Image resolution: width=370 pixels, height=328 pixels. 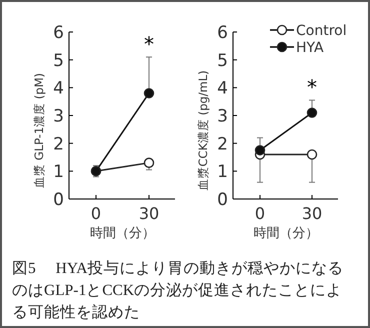 I want to click on y-axis-title: 血漿 GLP-1濃度 (pM), so click(x=39, y=130).